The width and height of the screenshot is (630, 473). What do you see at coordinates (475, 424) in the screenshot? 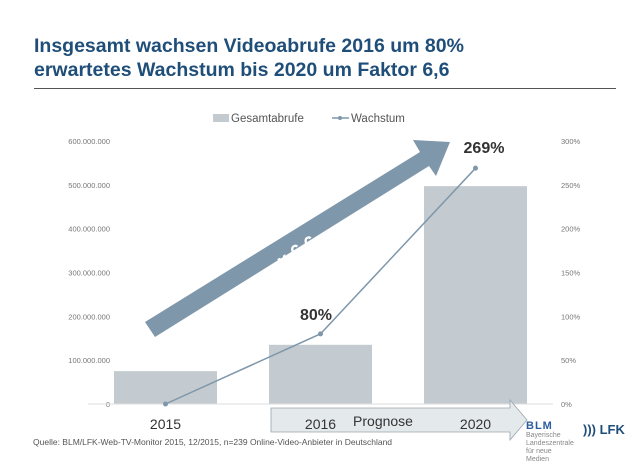
I see `x-axis-label: 2020` at bounding box center [475, 424].